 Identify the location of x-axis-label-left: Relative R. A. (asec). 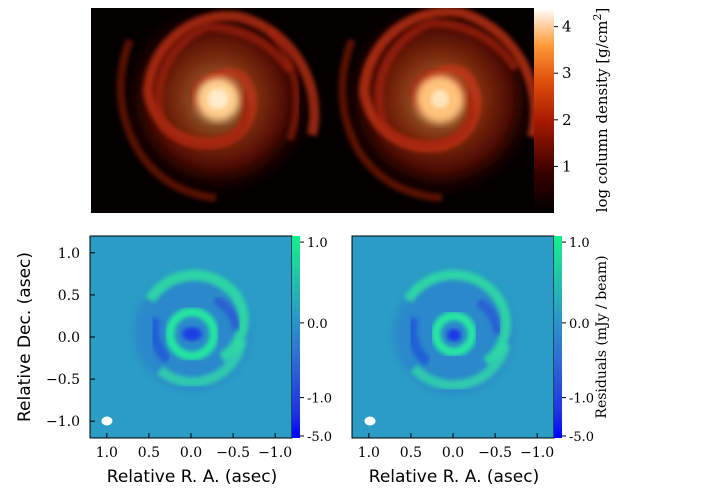
(192, 477).